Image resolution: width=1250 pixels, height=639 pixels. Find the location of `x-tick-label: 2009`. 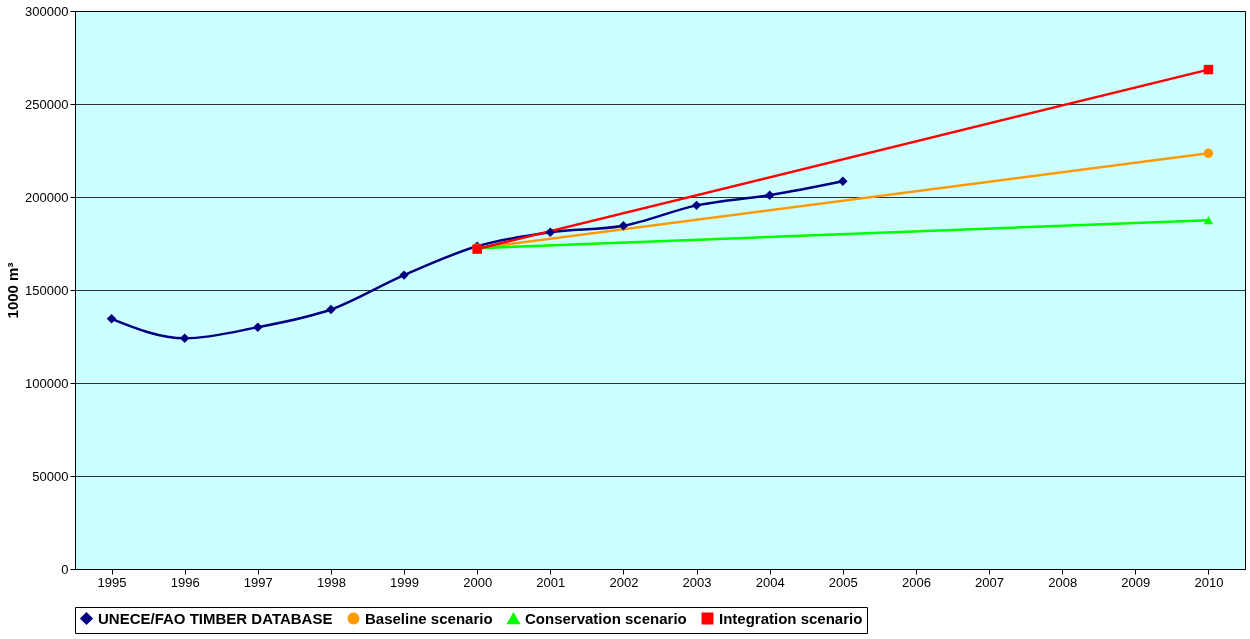

x-tick-label: 2009 is located at coordinates (1136, 582).